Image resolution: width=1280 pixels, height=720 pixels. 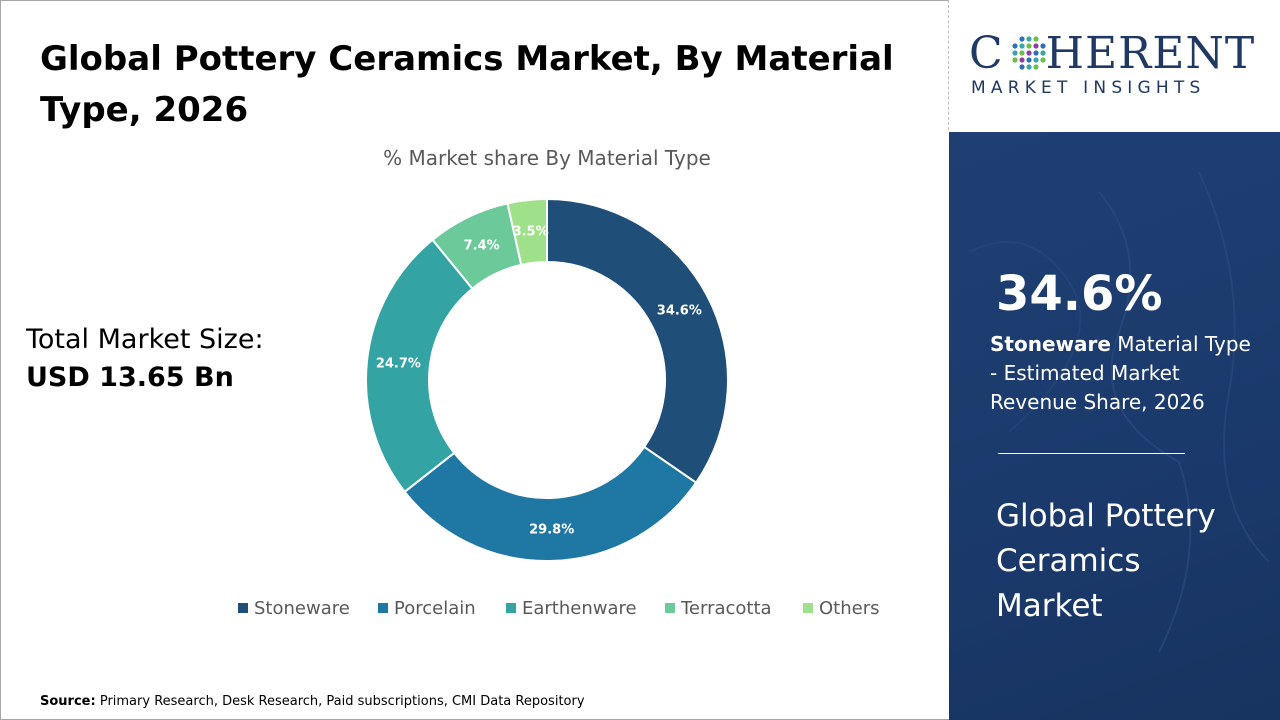 I want to click on slice-label-porcelain: 29.8%, so click(x=551, y=529).